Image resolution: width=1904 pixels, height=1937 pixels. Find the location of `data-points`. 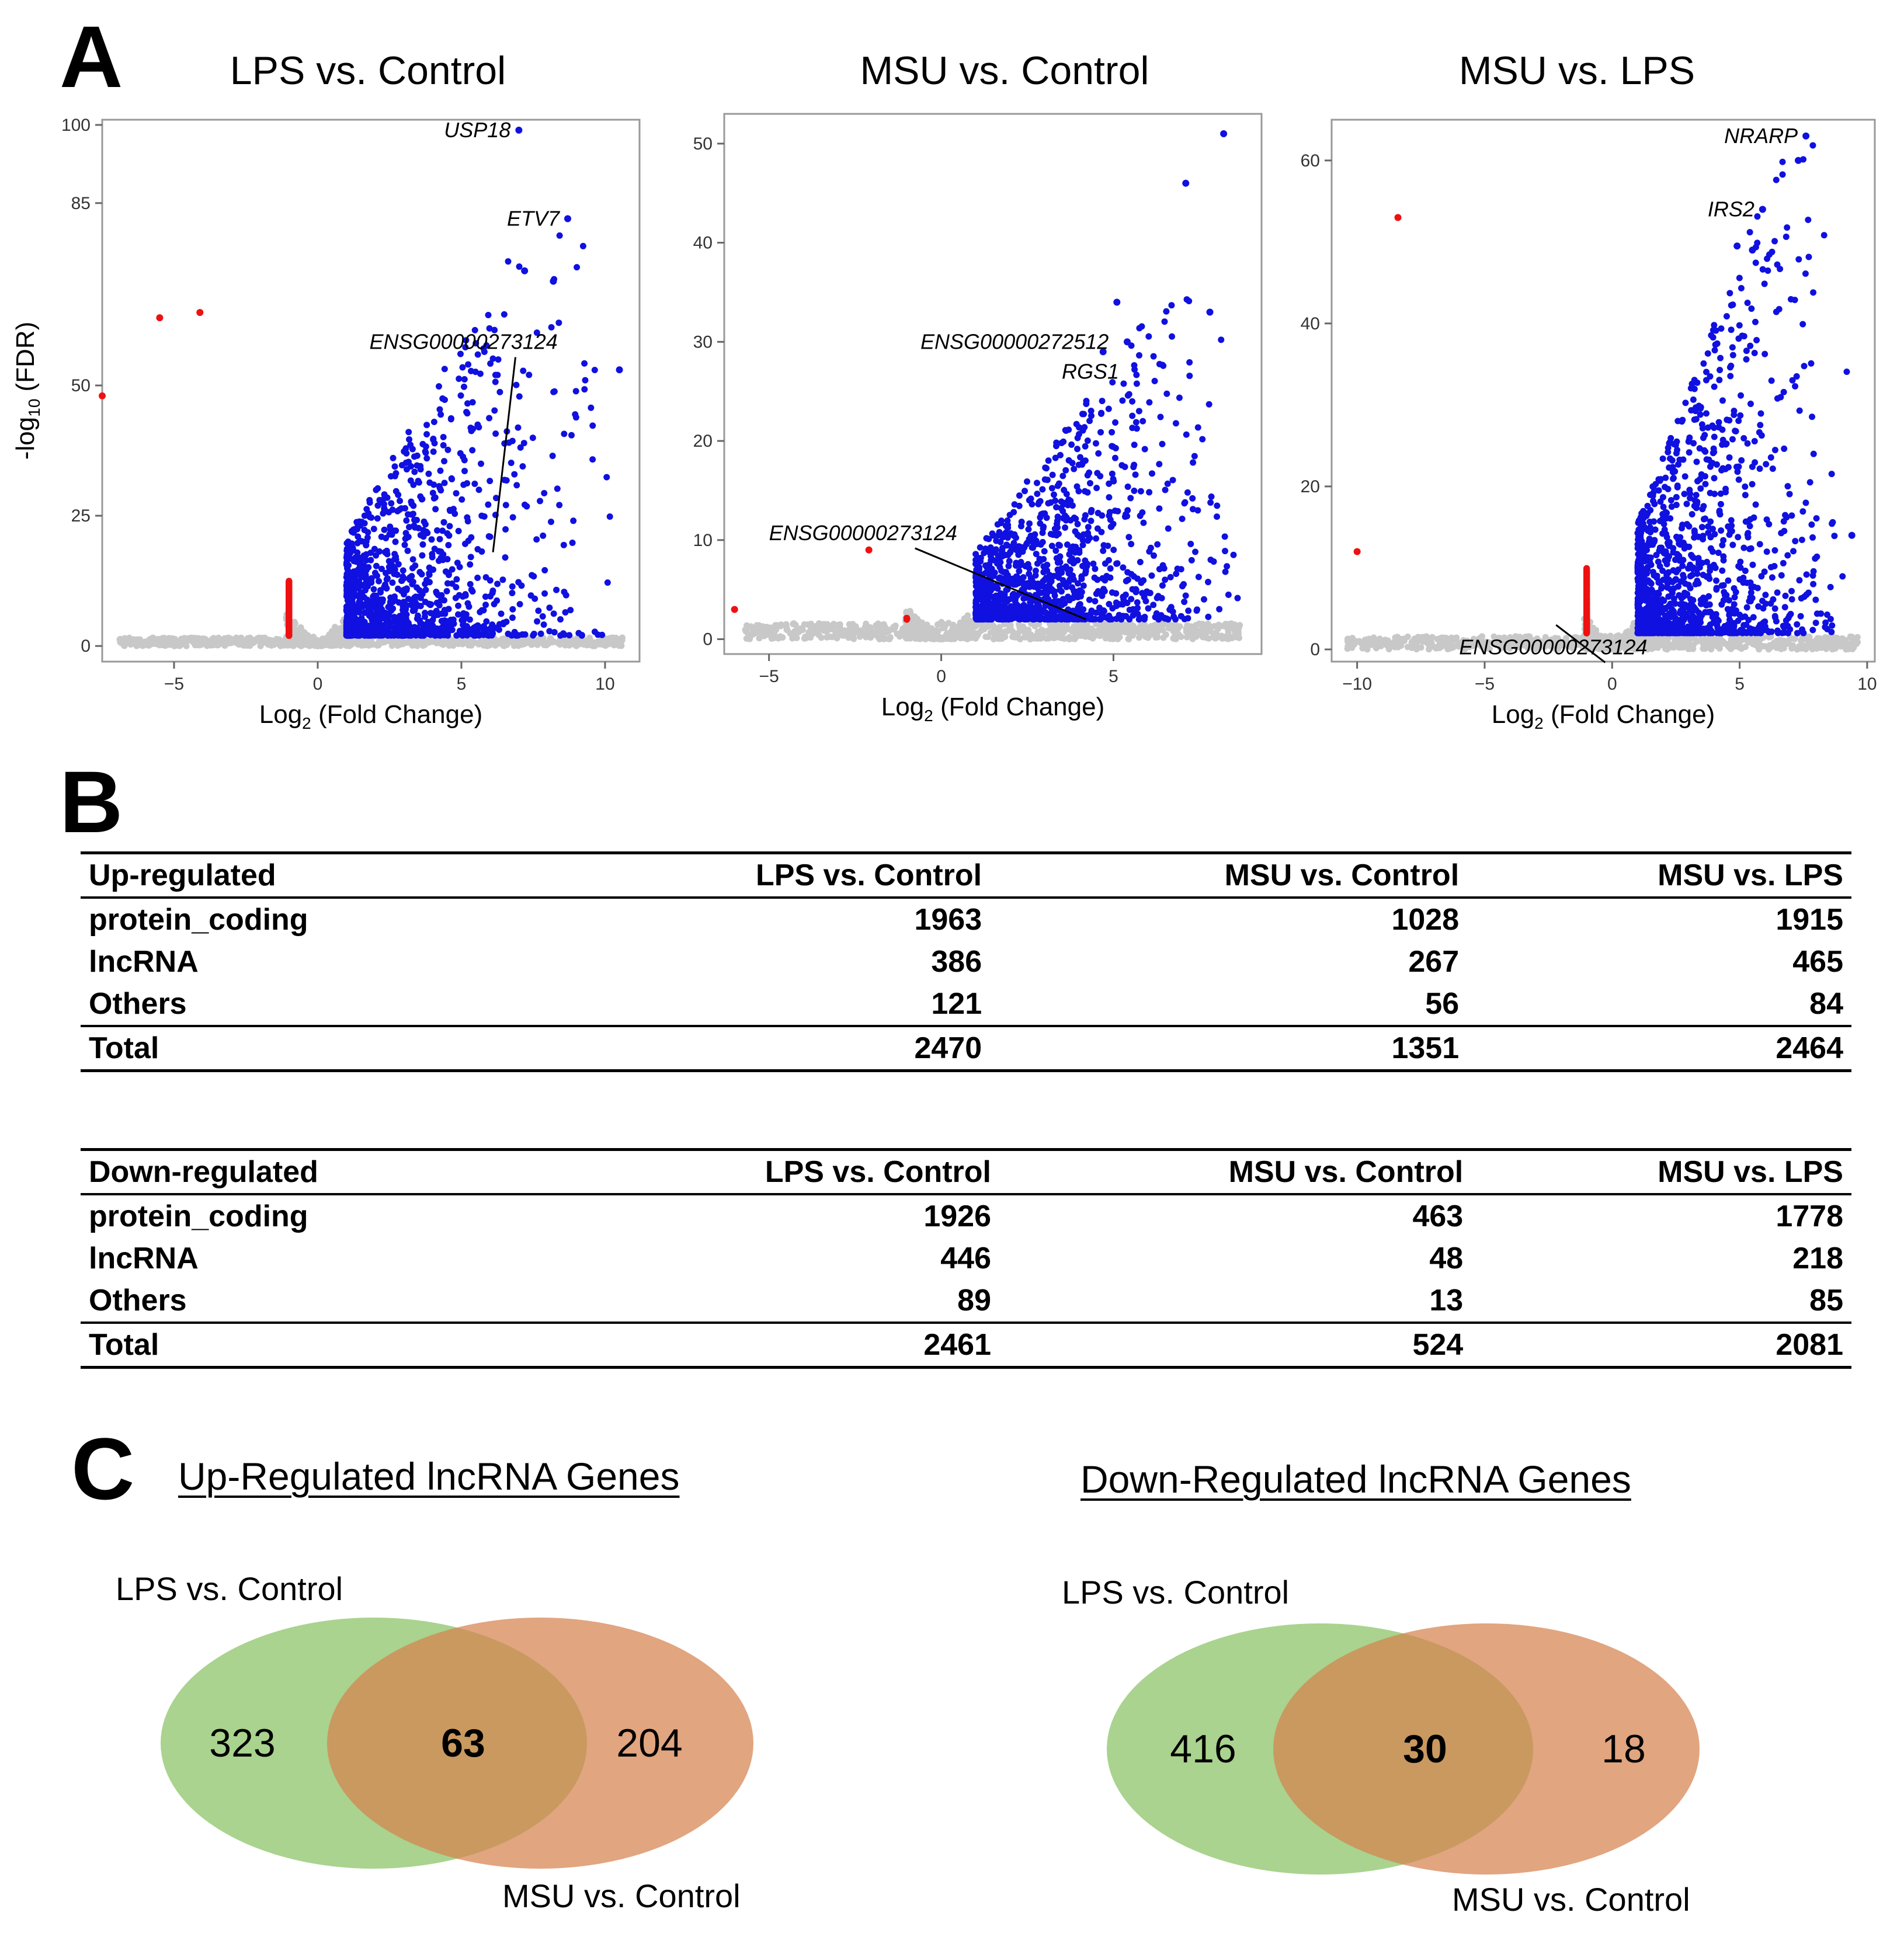

data-points is located at coordinates (987, 387).